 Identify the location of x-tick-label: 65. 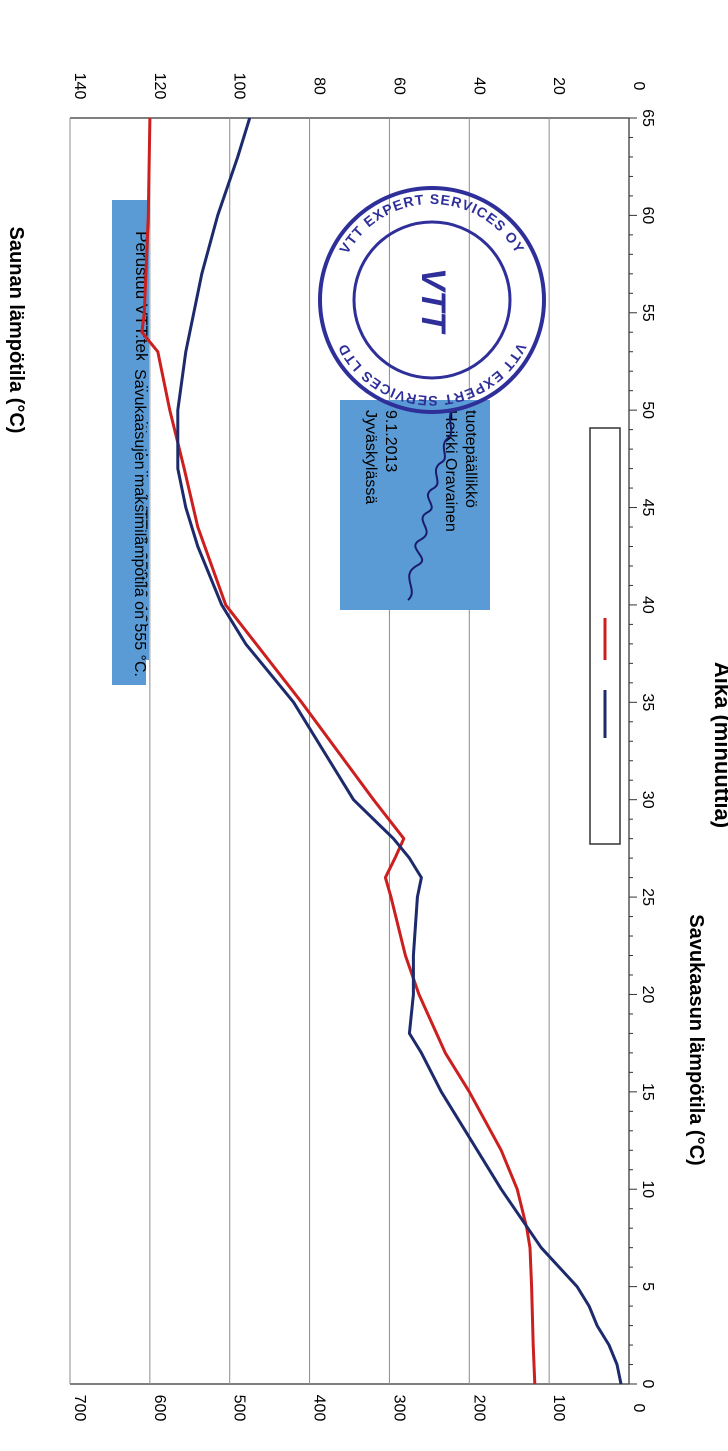
(647, 118).